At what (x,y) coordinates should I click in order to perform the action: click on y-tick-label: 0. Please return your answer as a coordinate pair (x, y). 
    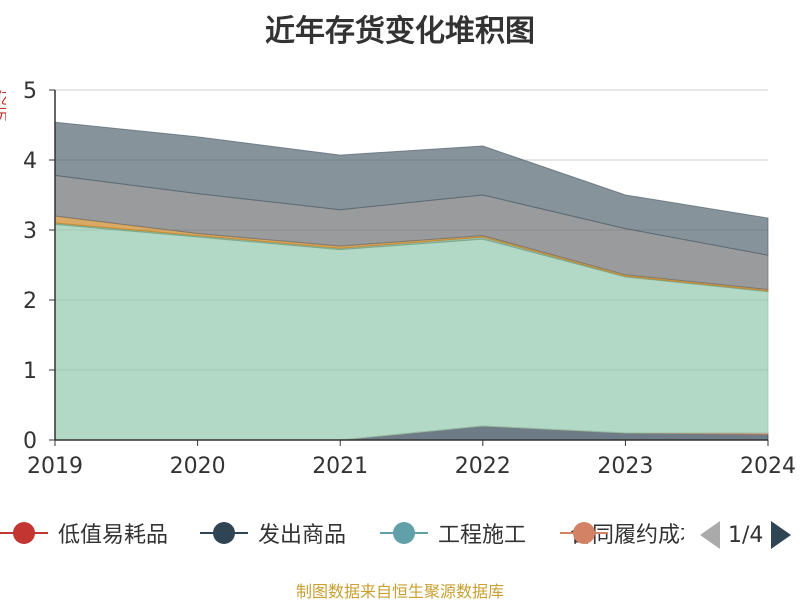
    Looking at the image, I should click on (30, 441).